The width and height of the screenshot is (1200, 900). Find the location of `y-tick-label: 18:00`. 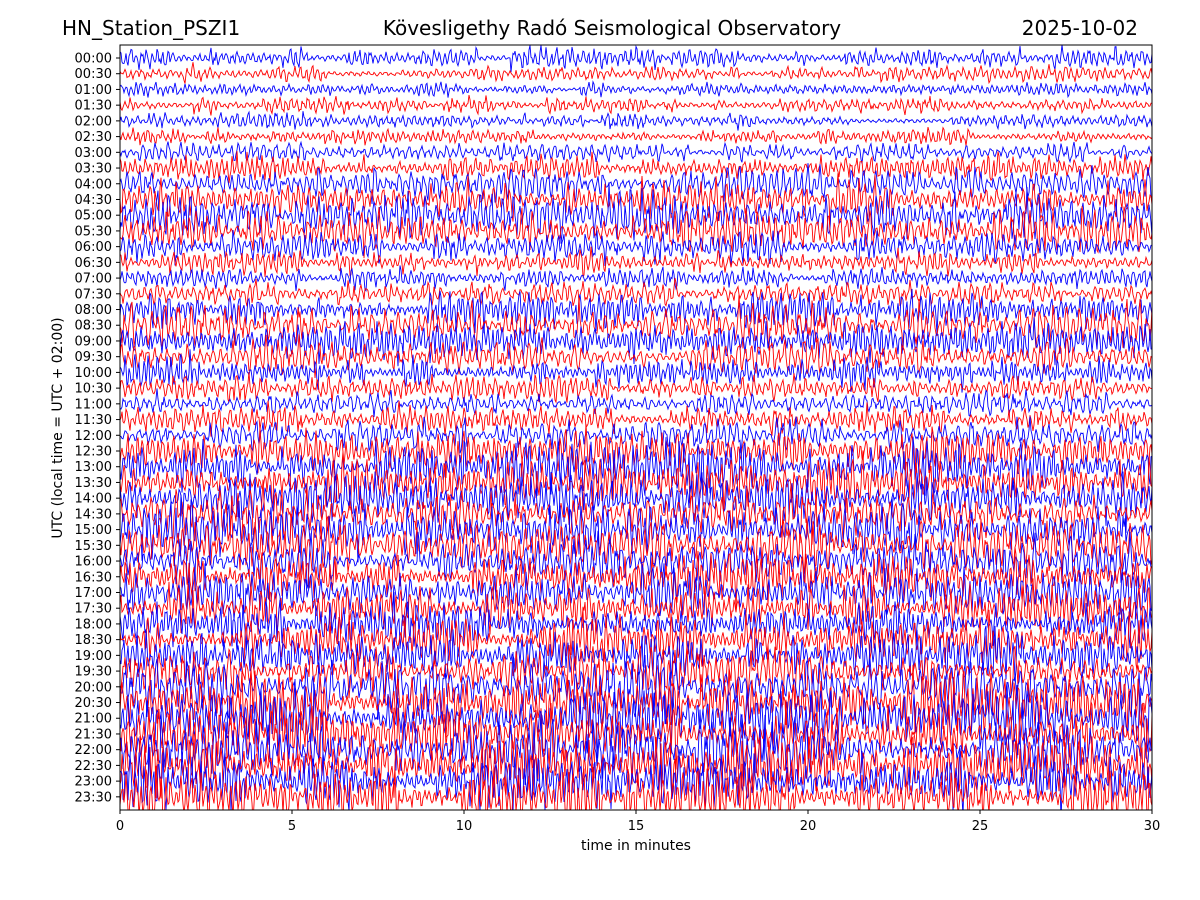

y-tick-label: 18:00 is located at coordinates (93, 624).